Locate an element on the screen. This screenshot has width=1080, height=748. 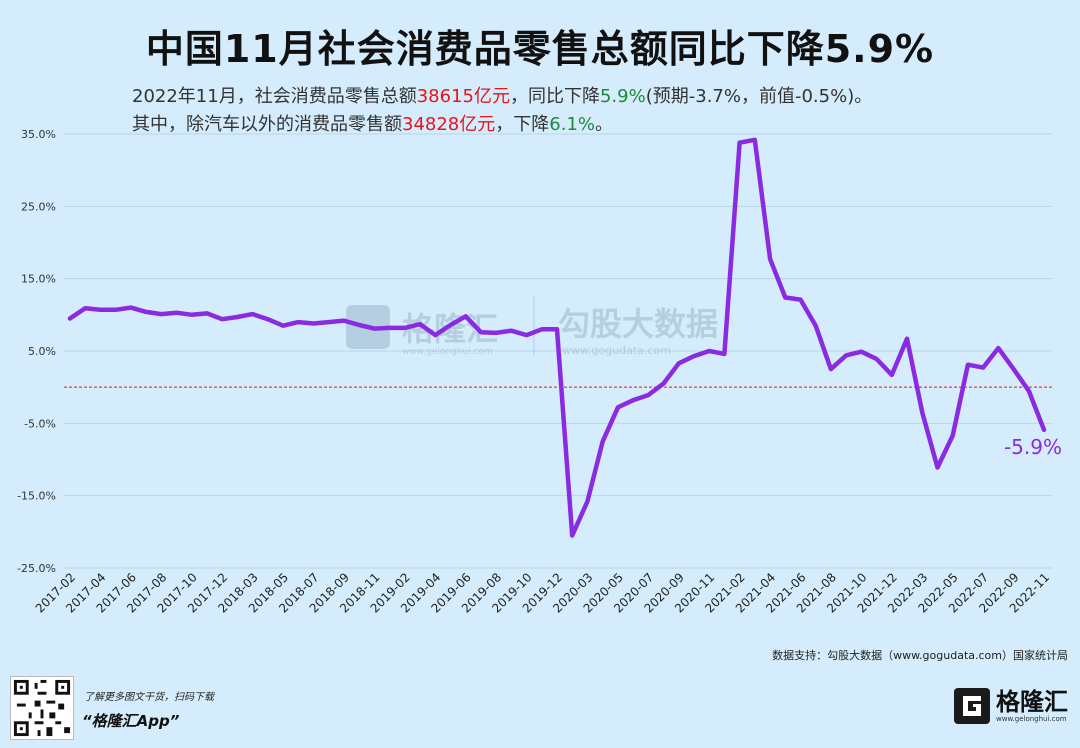
watermark-url-1: www.gelonghui.com is located at coordinates (447, 352).